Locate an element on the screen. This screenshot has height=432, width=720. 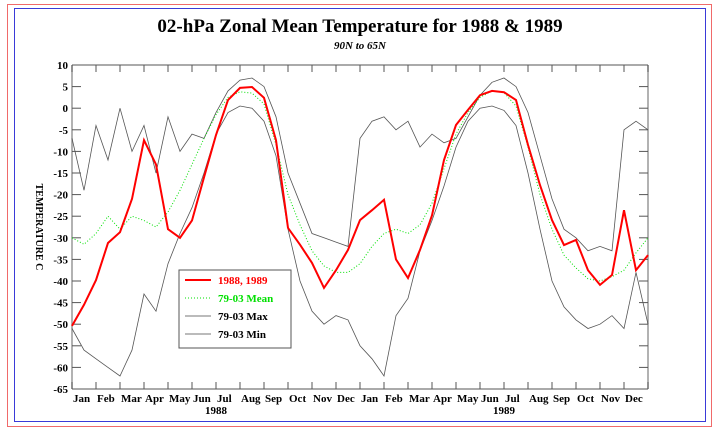
y-axis-label: TEMPERATURE C is located at coordinates (38, 227).